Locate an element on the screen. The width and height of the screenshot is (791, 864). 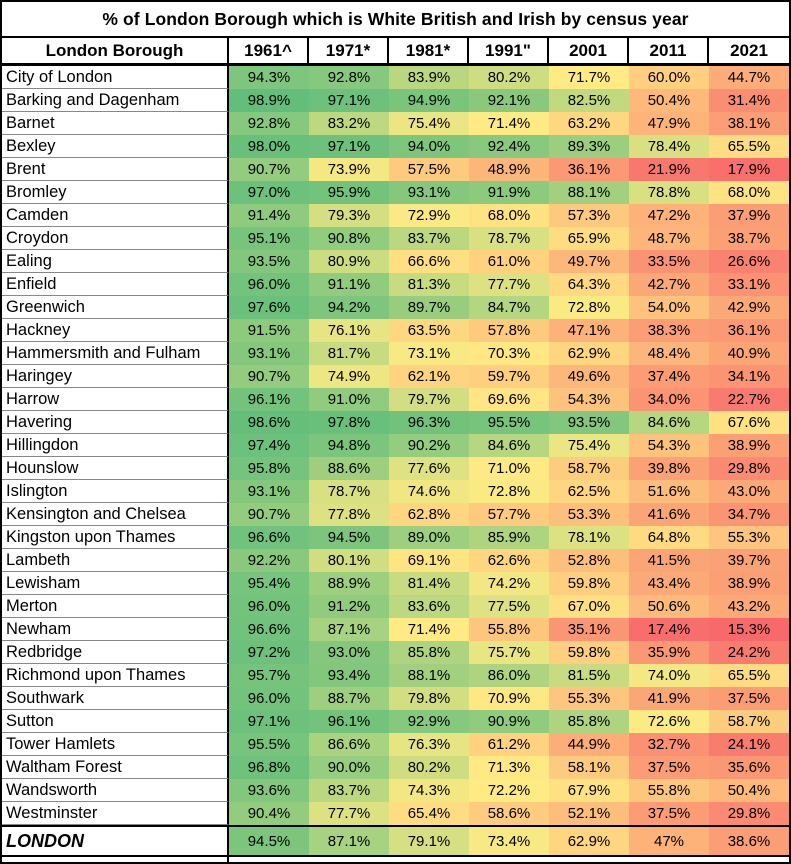
value-cell: 65.4% is located at coordinates (429, 813).